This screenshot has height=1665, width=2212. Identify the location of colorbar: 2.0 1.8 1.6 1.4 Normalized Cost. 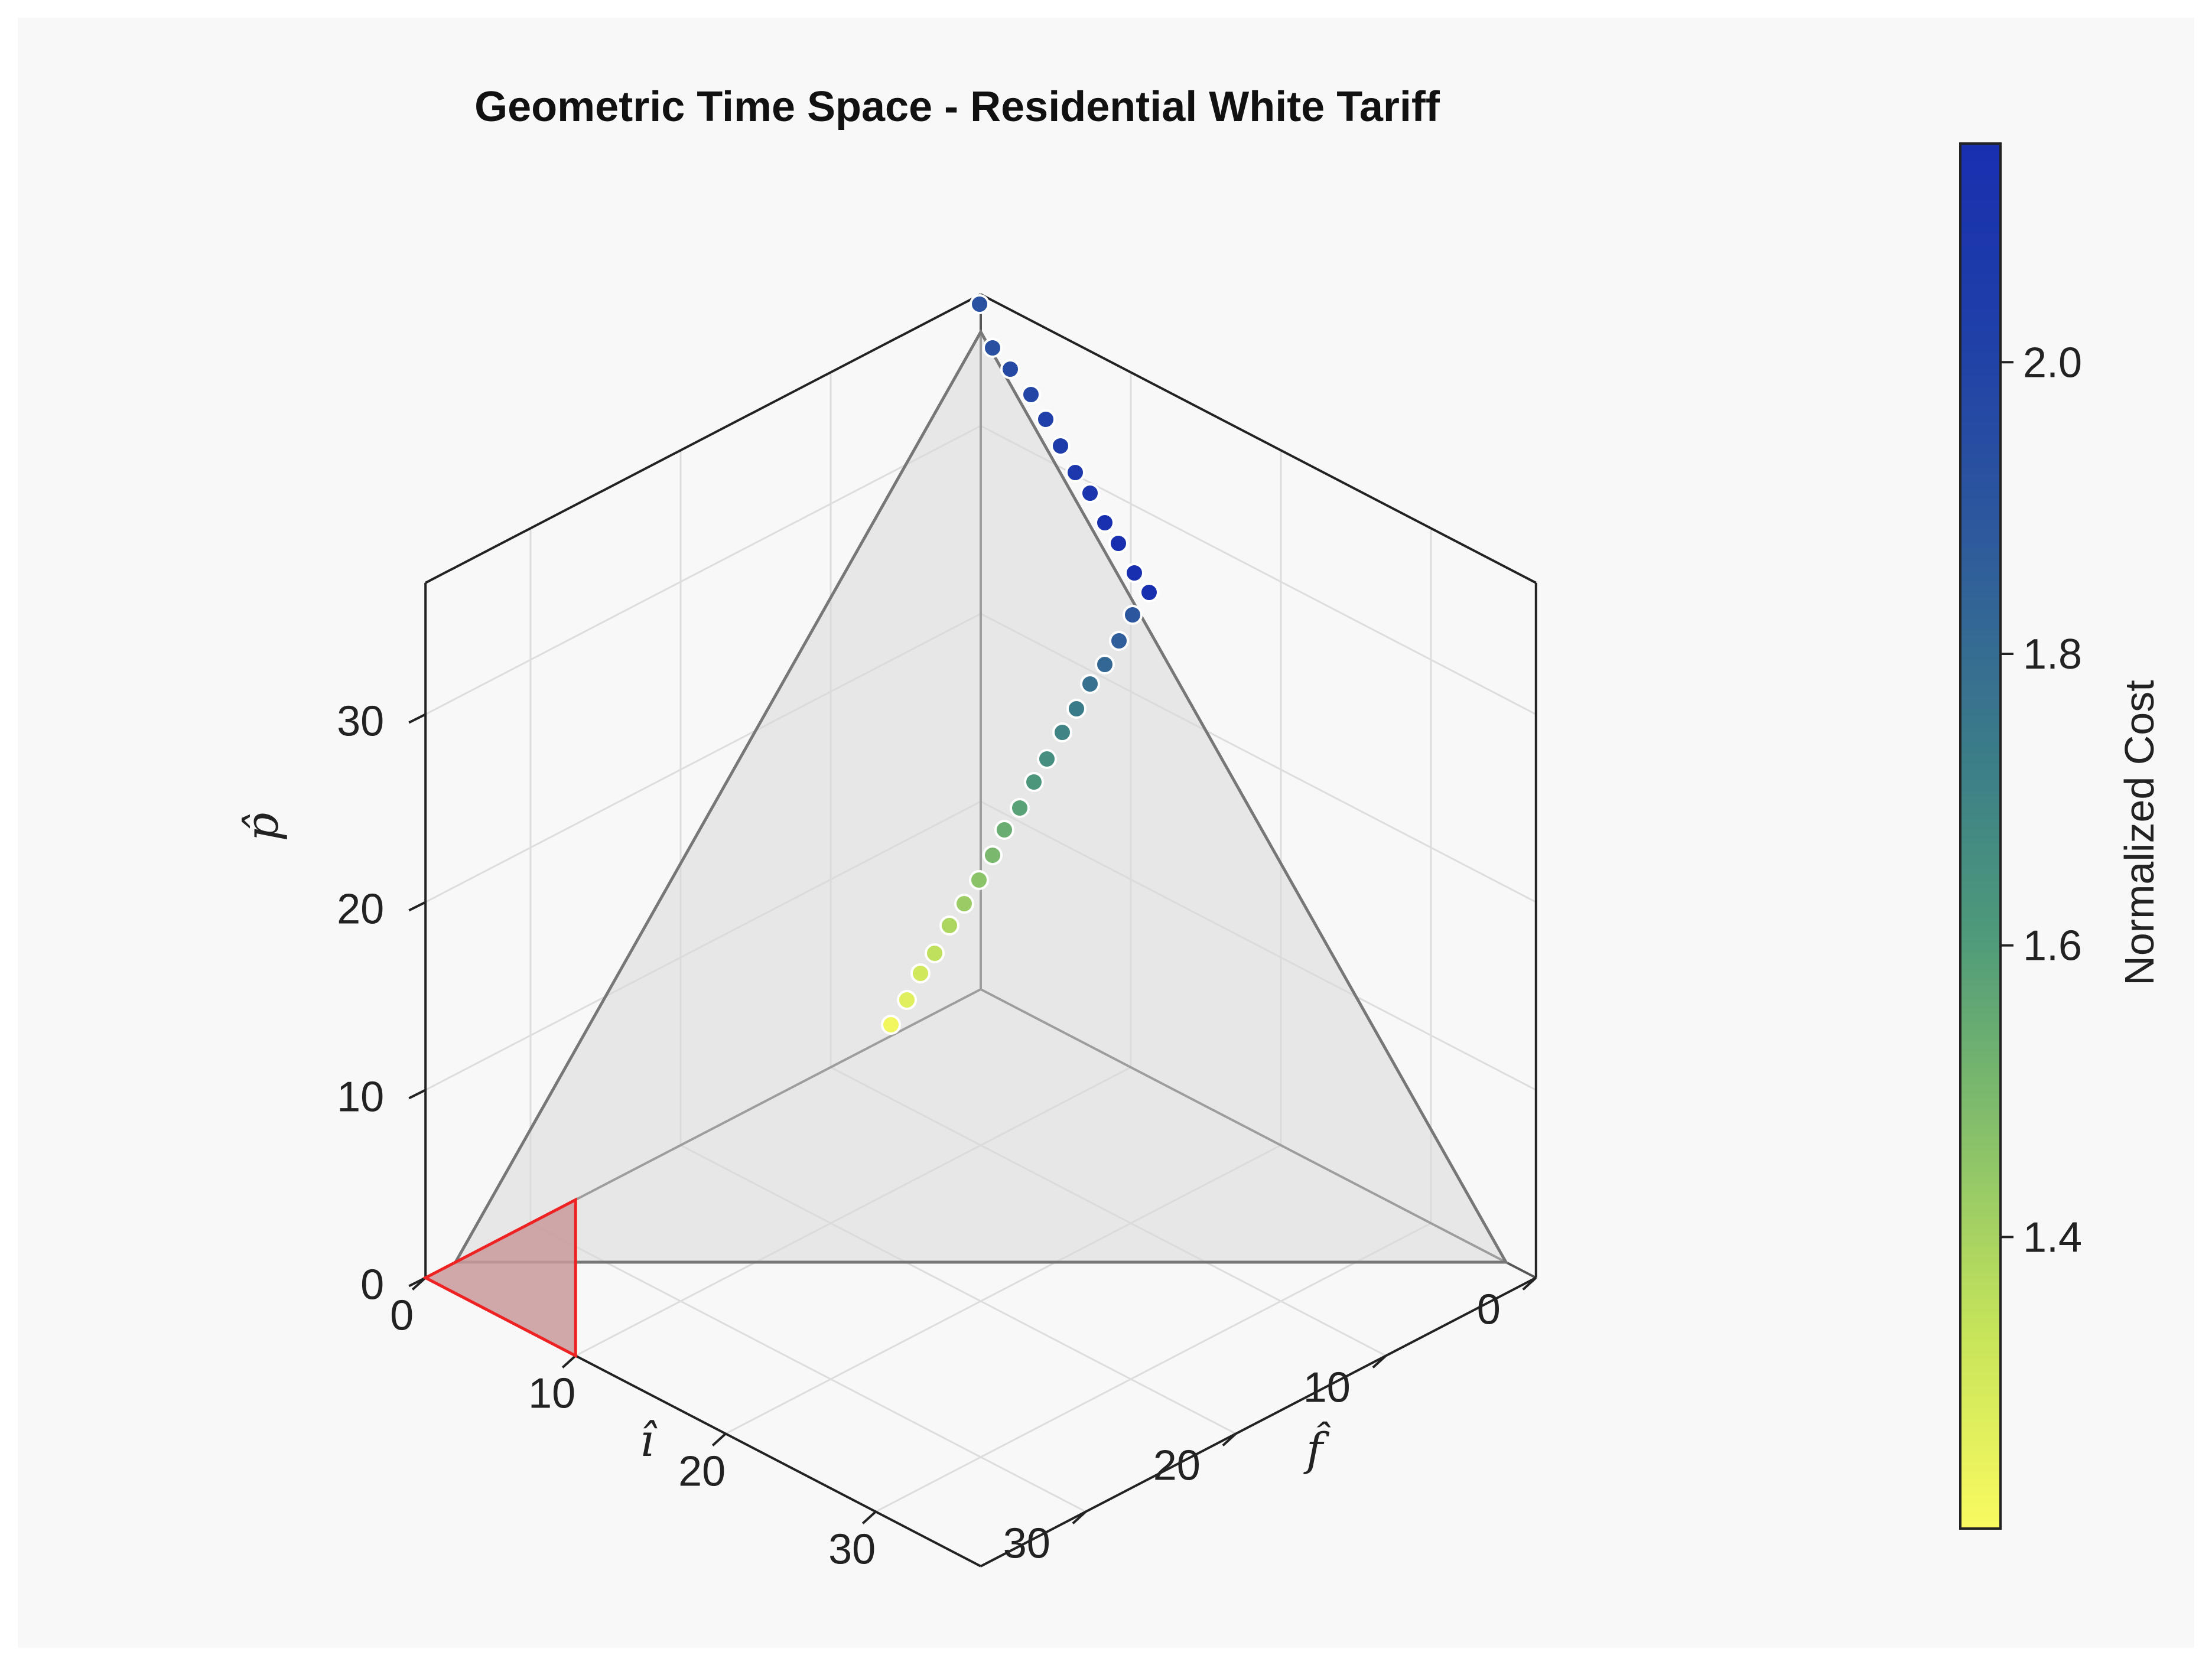
(2060, 836).